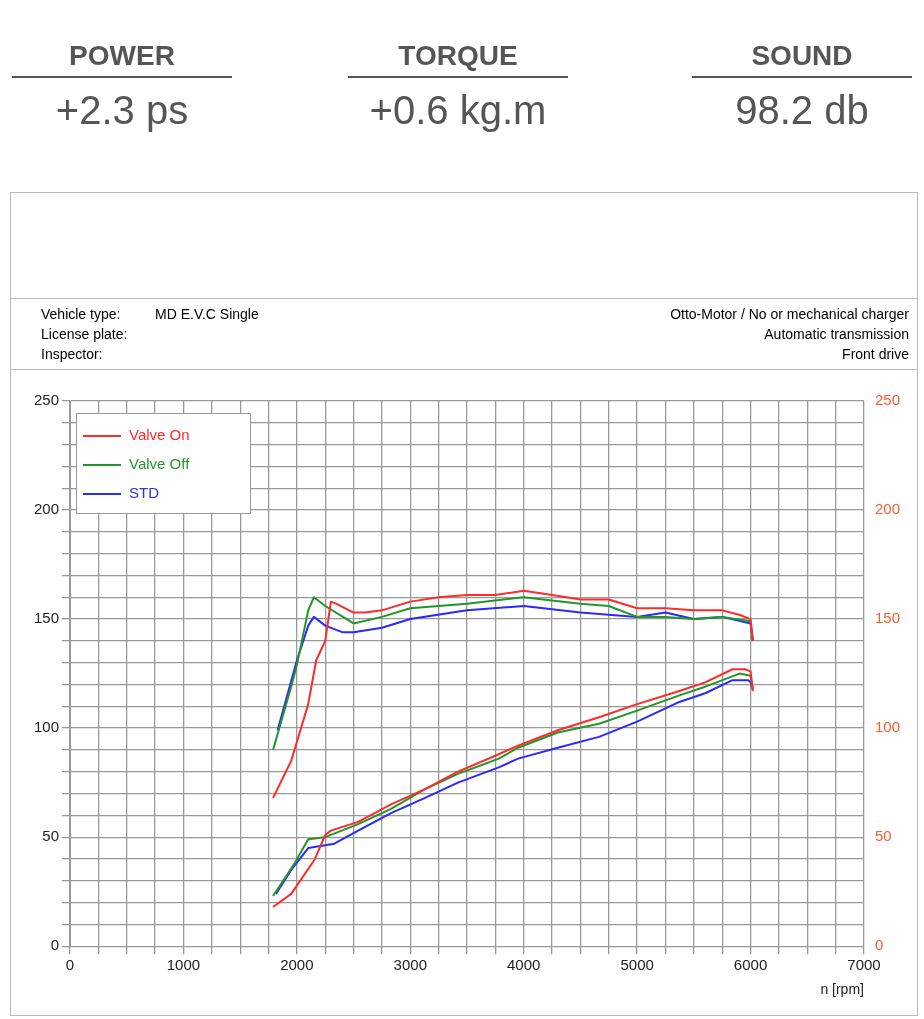 Image resolution: width=924 pixels, height=1019 pixels. Describe the element at coordinates (183, 965) in the screenshot. I see `x-tick-label: 1000` at that location.